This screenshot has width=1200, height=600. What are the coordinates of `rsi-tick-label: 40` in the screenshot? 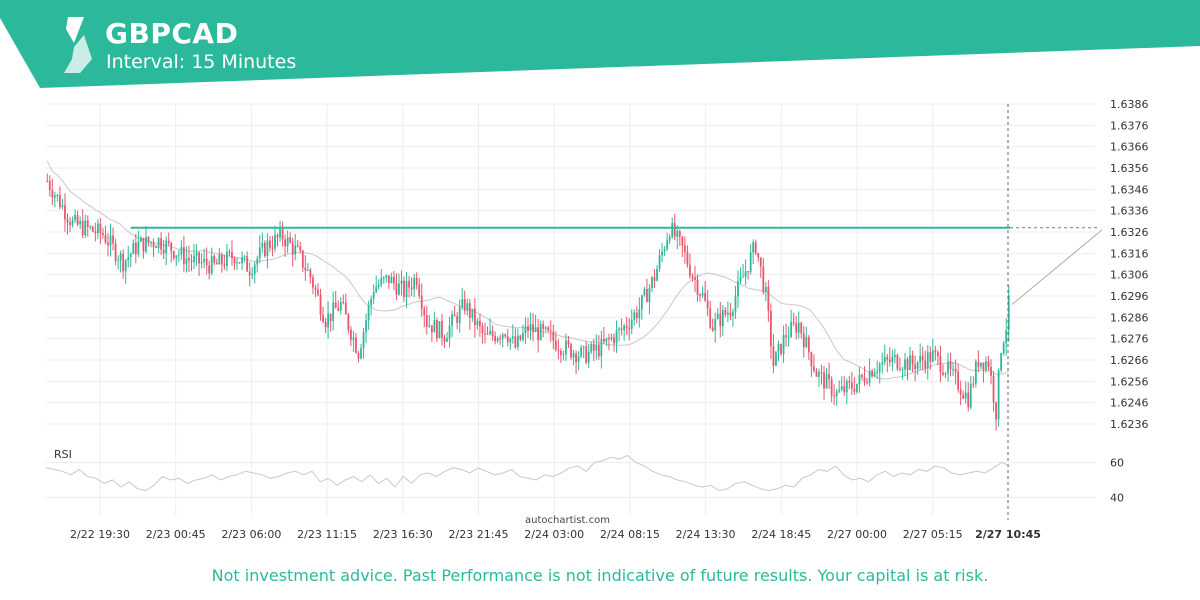 It's located at (1117, 498).